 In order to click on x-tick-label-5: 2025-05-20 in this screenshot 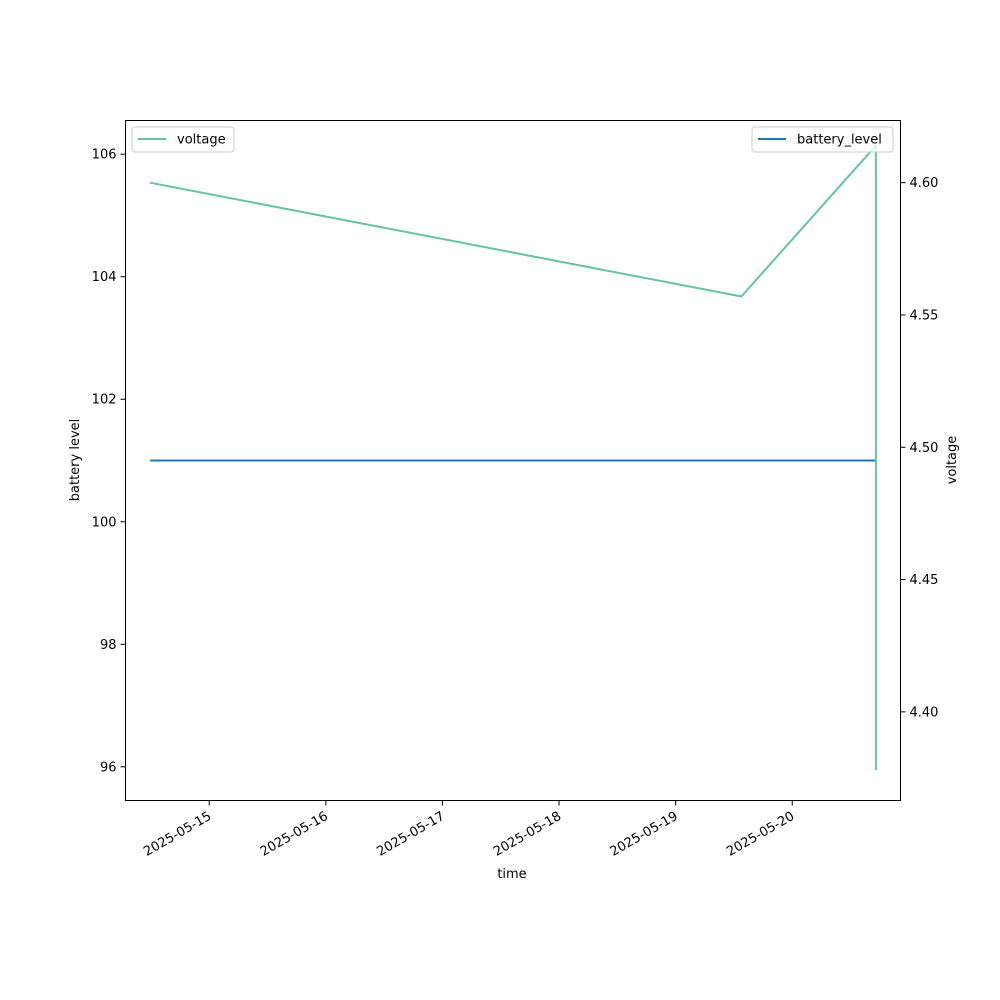, I will do `click(760, 834)`.